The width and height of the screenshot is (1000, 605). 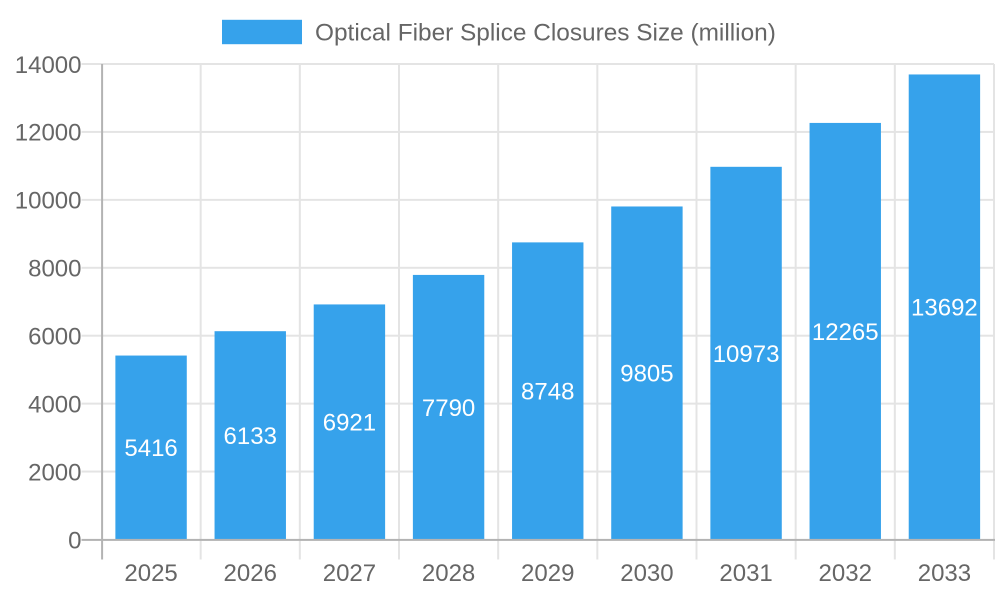 I want to click on svg-text: 2025, so click(x=150, y=573).